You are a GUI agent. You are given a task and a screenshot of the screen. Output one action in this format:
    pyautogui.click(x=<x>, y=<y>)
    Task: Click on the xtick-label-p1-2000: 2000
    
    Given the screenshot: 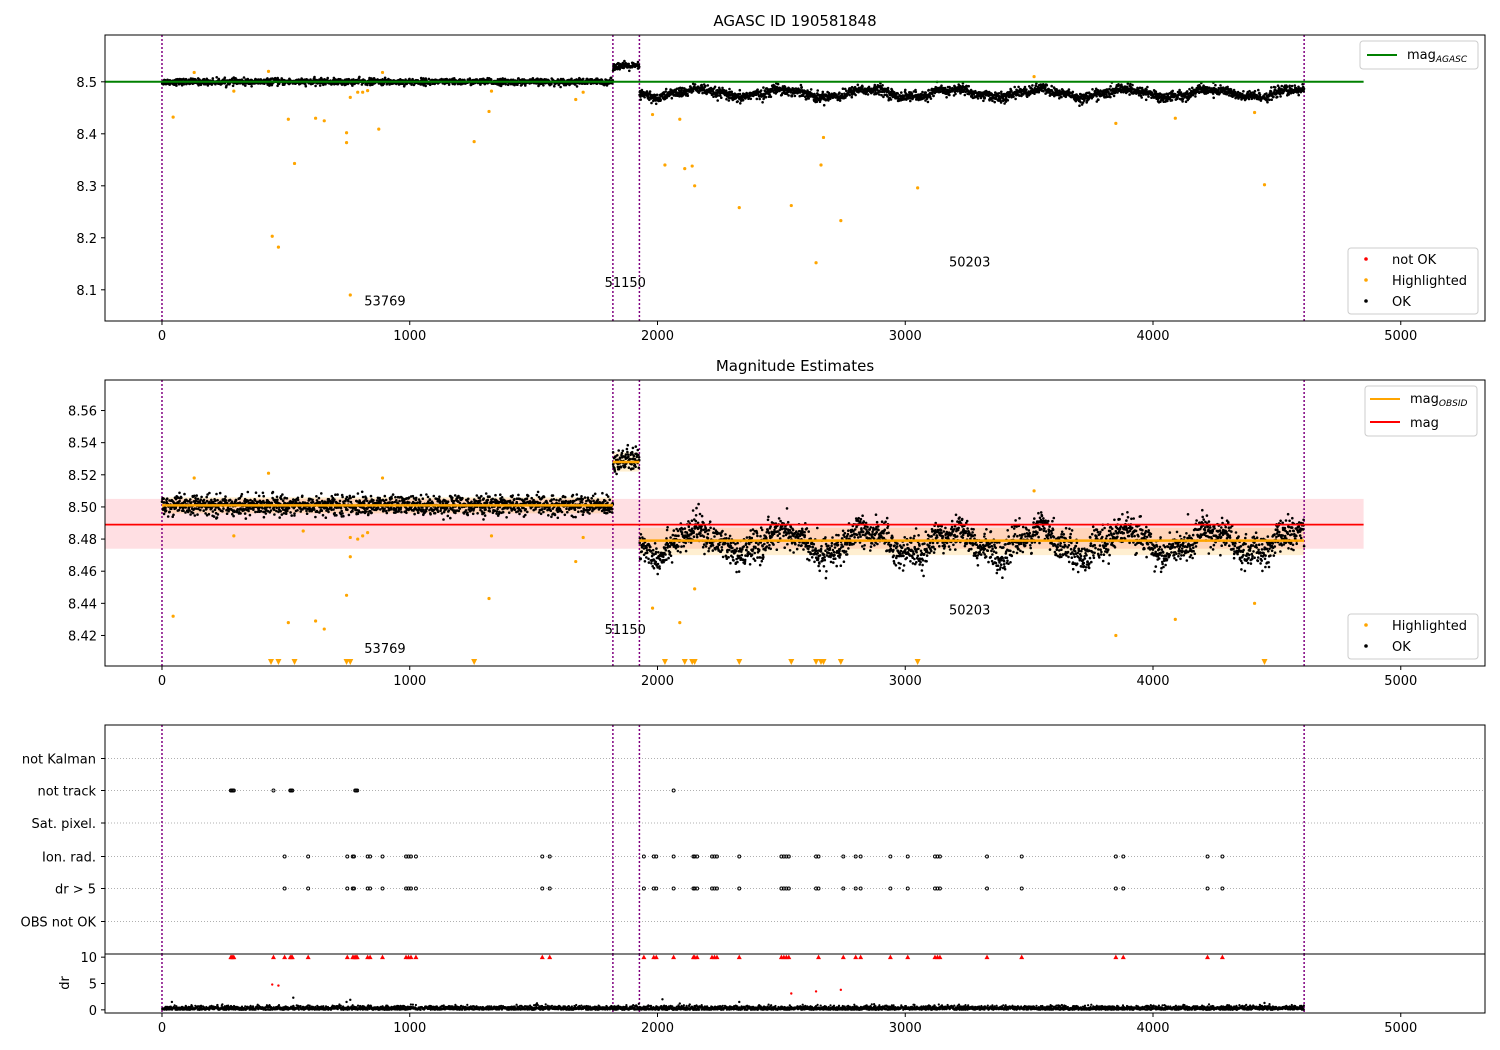 What is the action you would take?
    pyautogui.click(x=657, y=336)
    